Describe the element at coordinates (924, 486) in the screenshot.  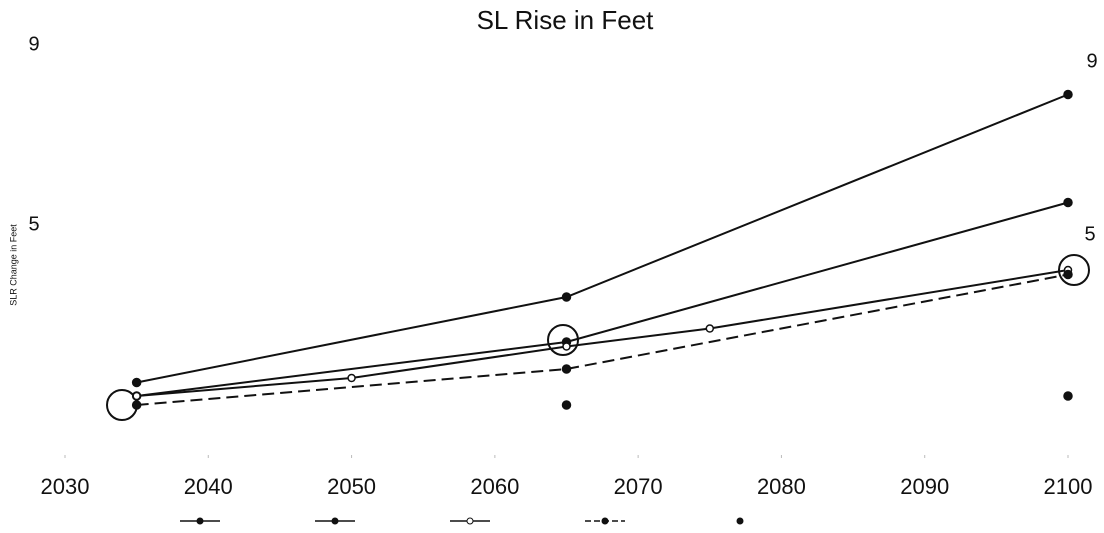
I see `x-tick-label: 2090` at that location.